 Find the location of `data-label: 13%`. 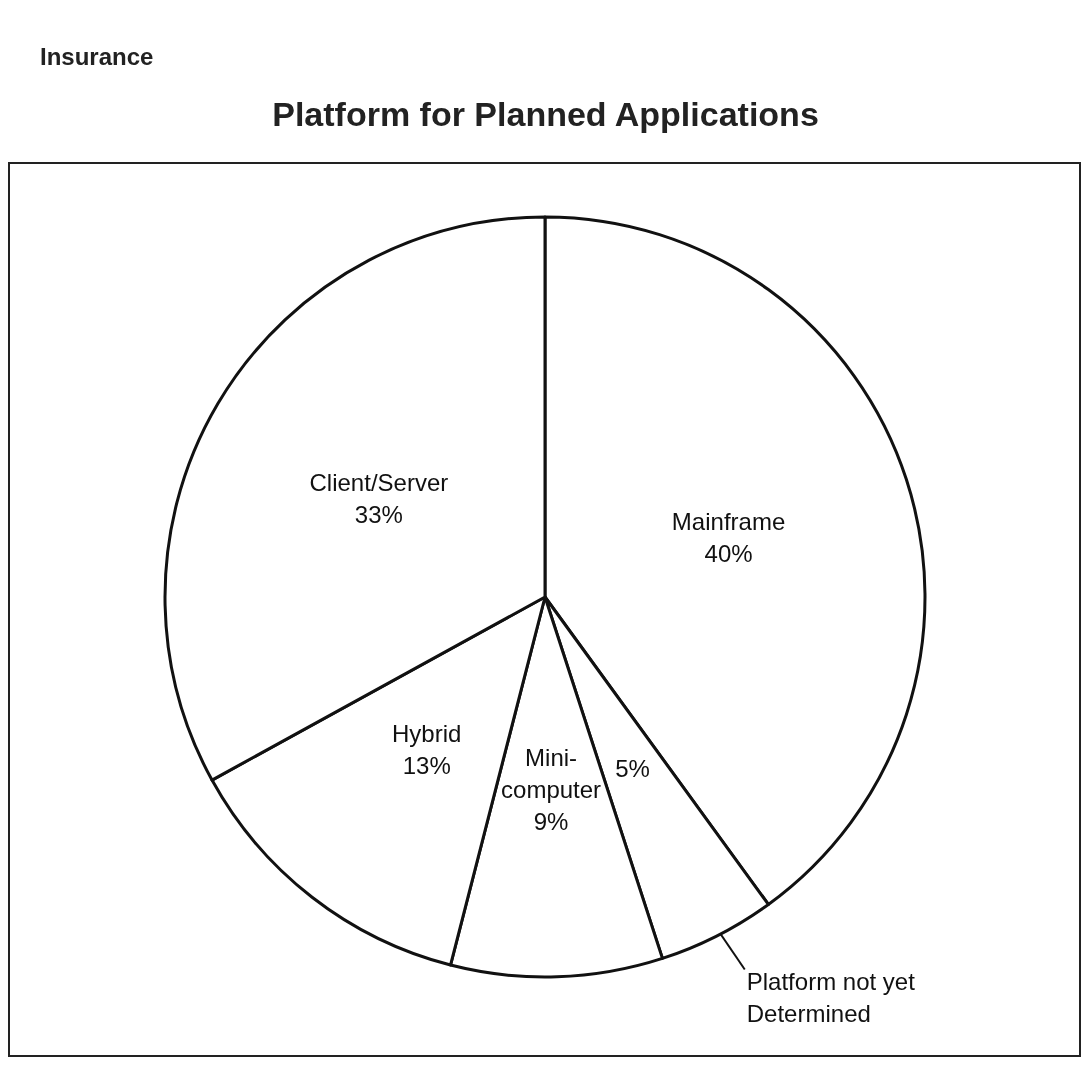

data-label: 13% is located at coordinates (426, 765).